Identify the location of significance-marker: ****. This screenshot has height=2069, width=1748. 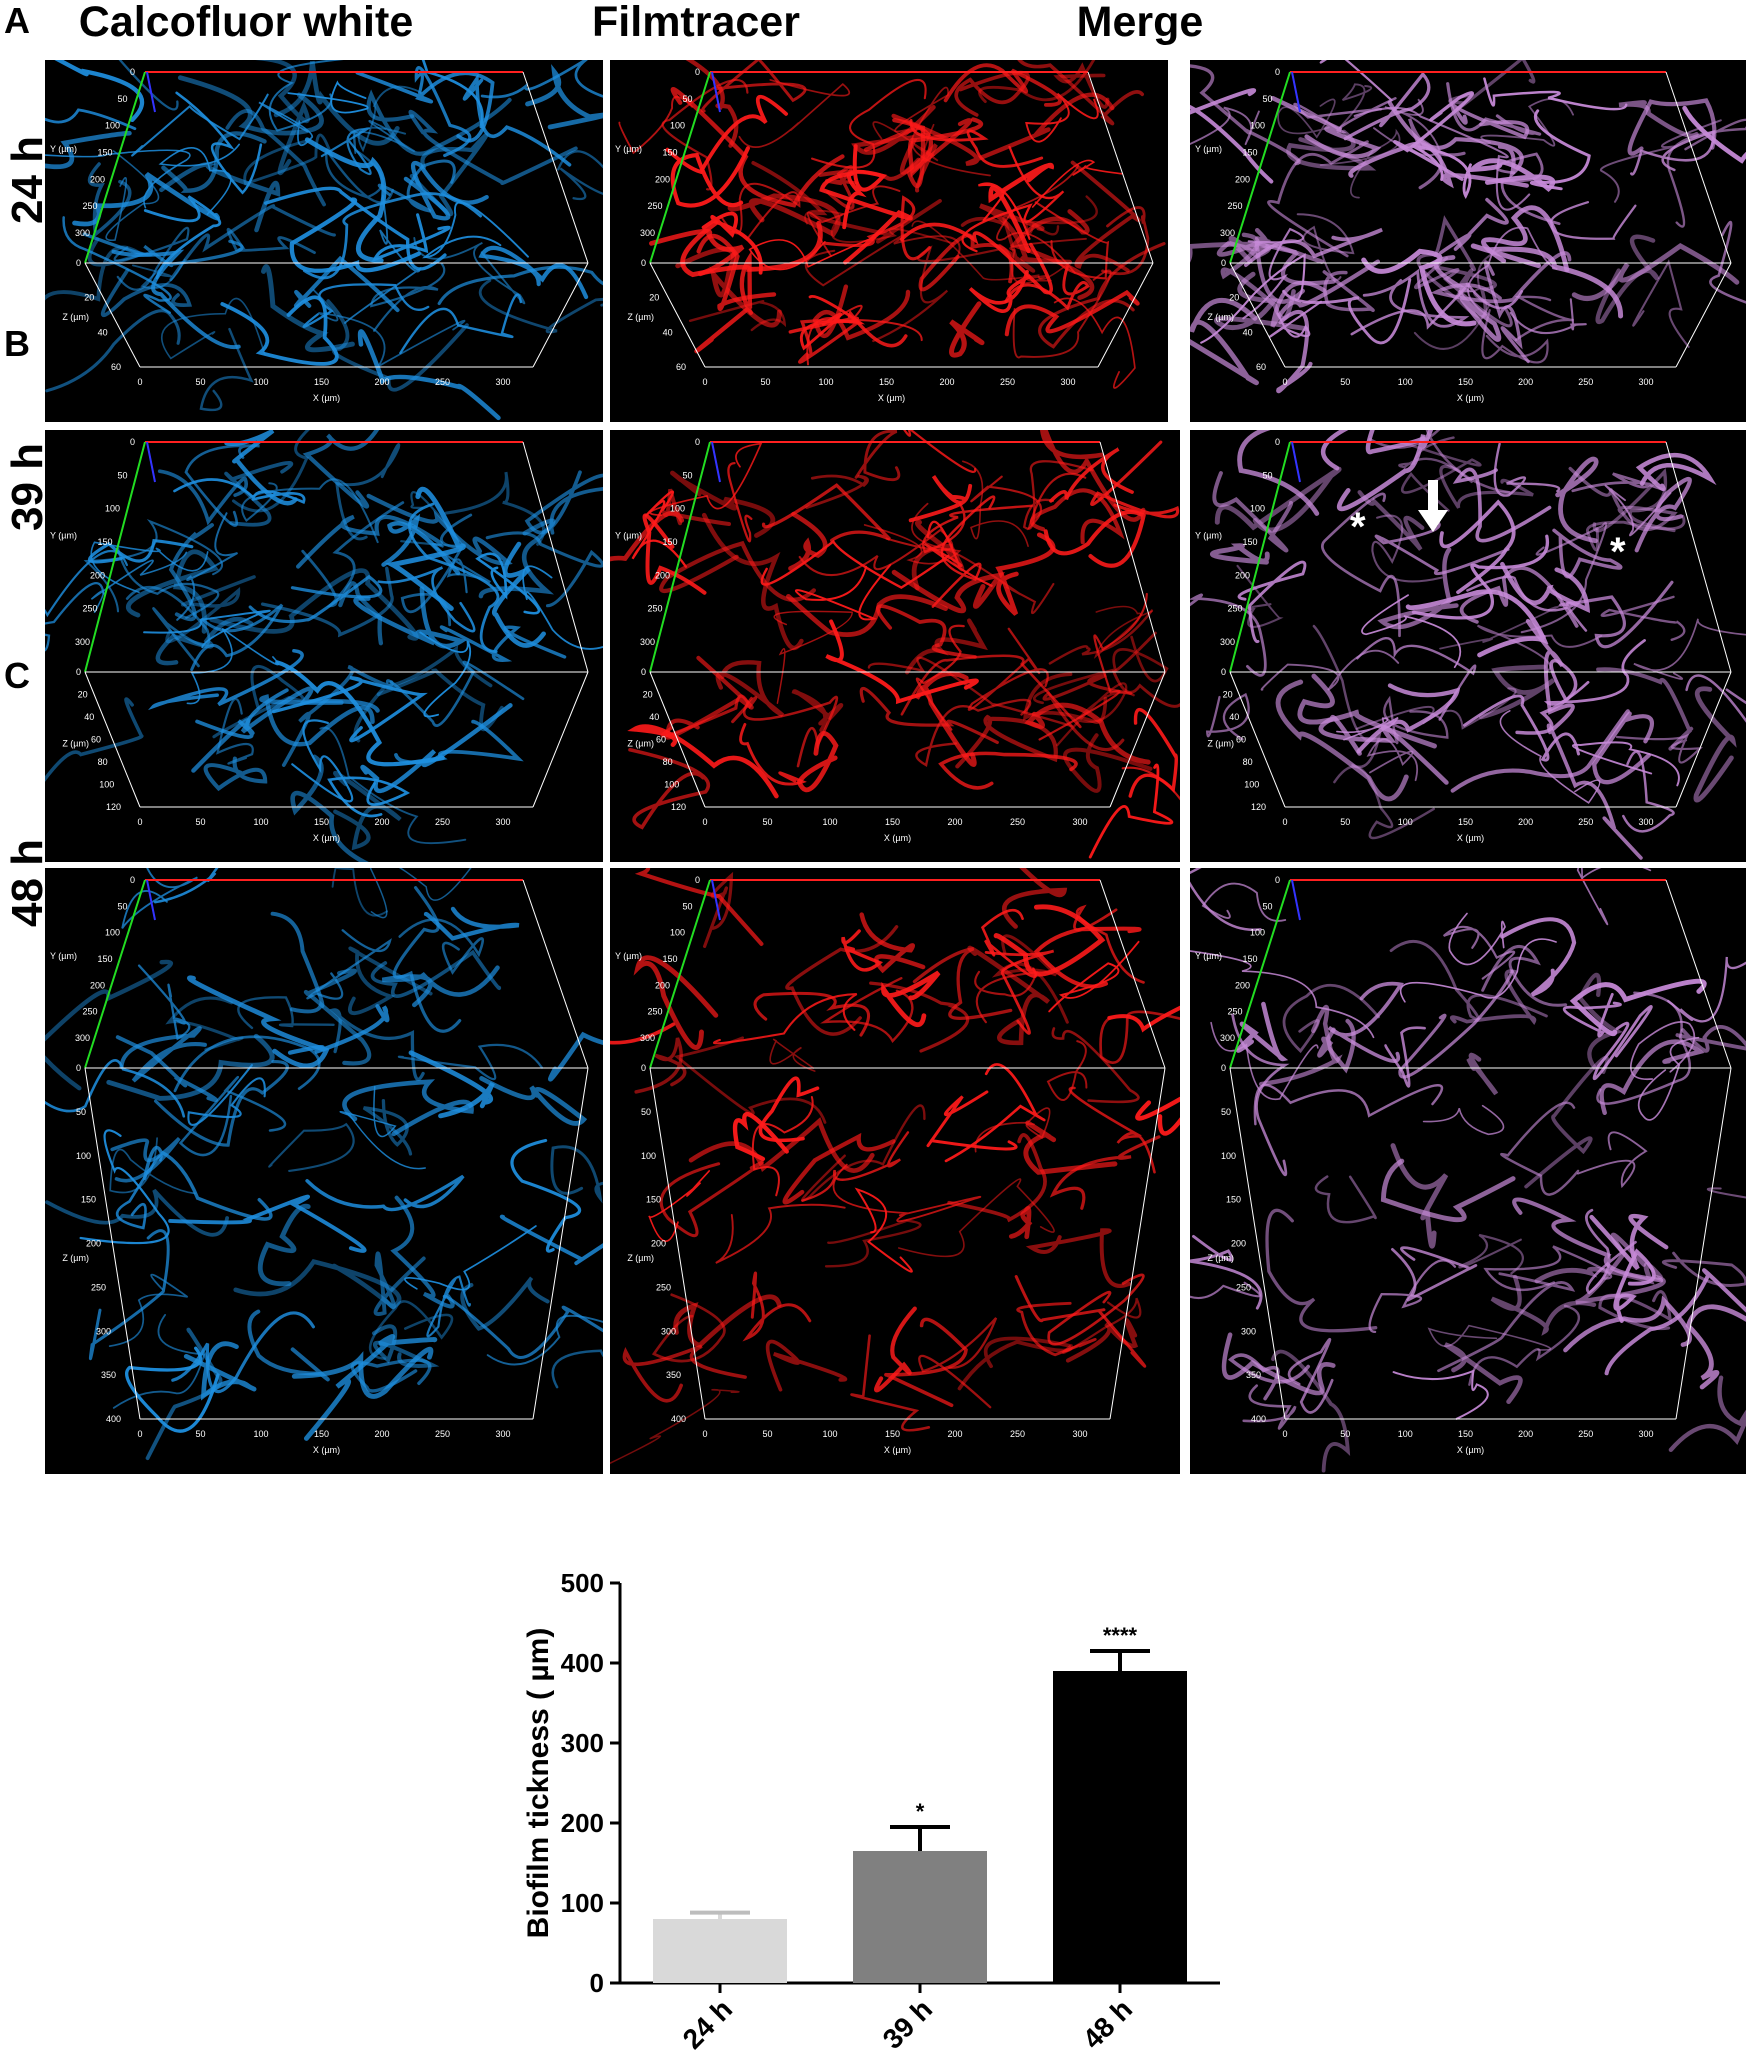
(1120, 1635).